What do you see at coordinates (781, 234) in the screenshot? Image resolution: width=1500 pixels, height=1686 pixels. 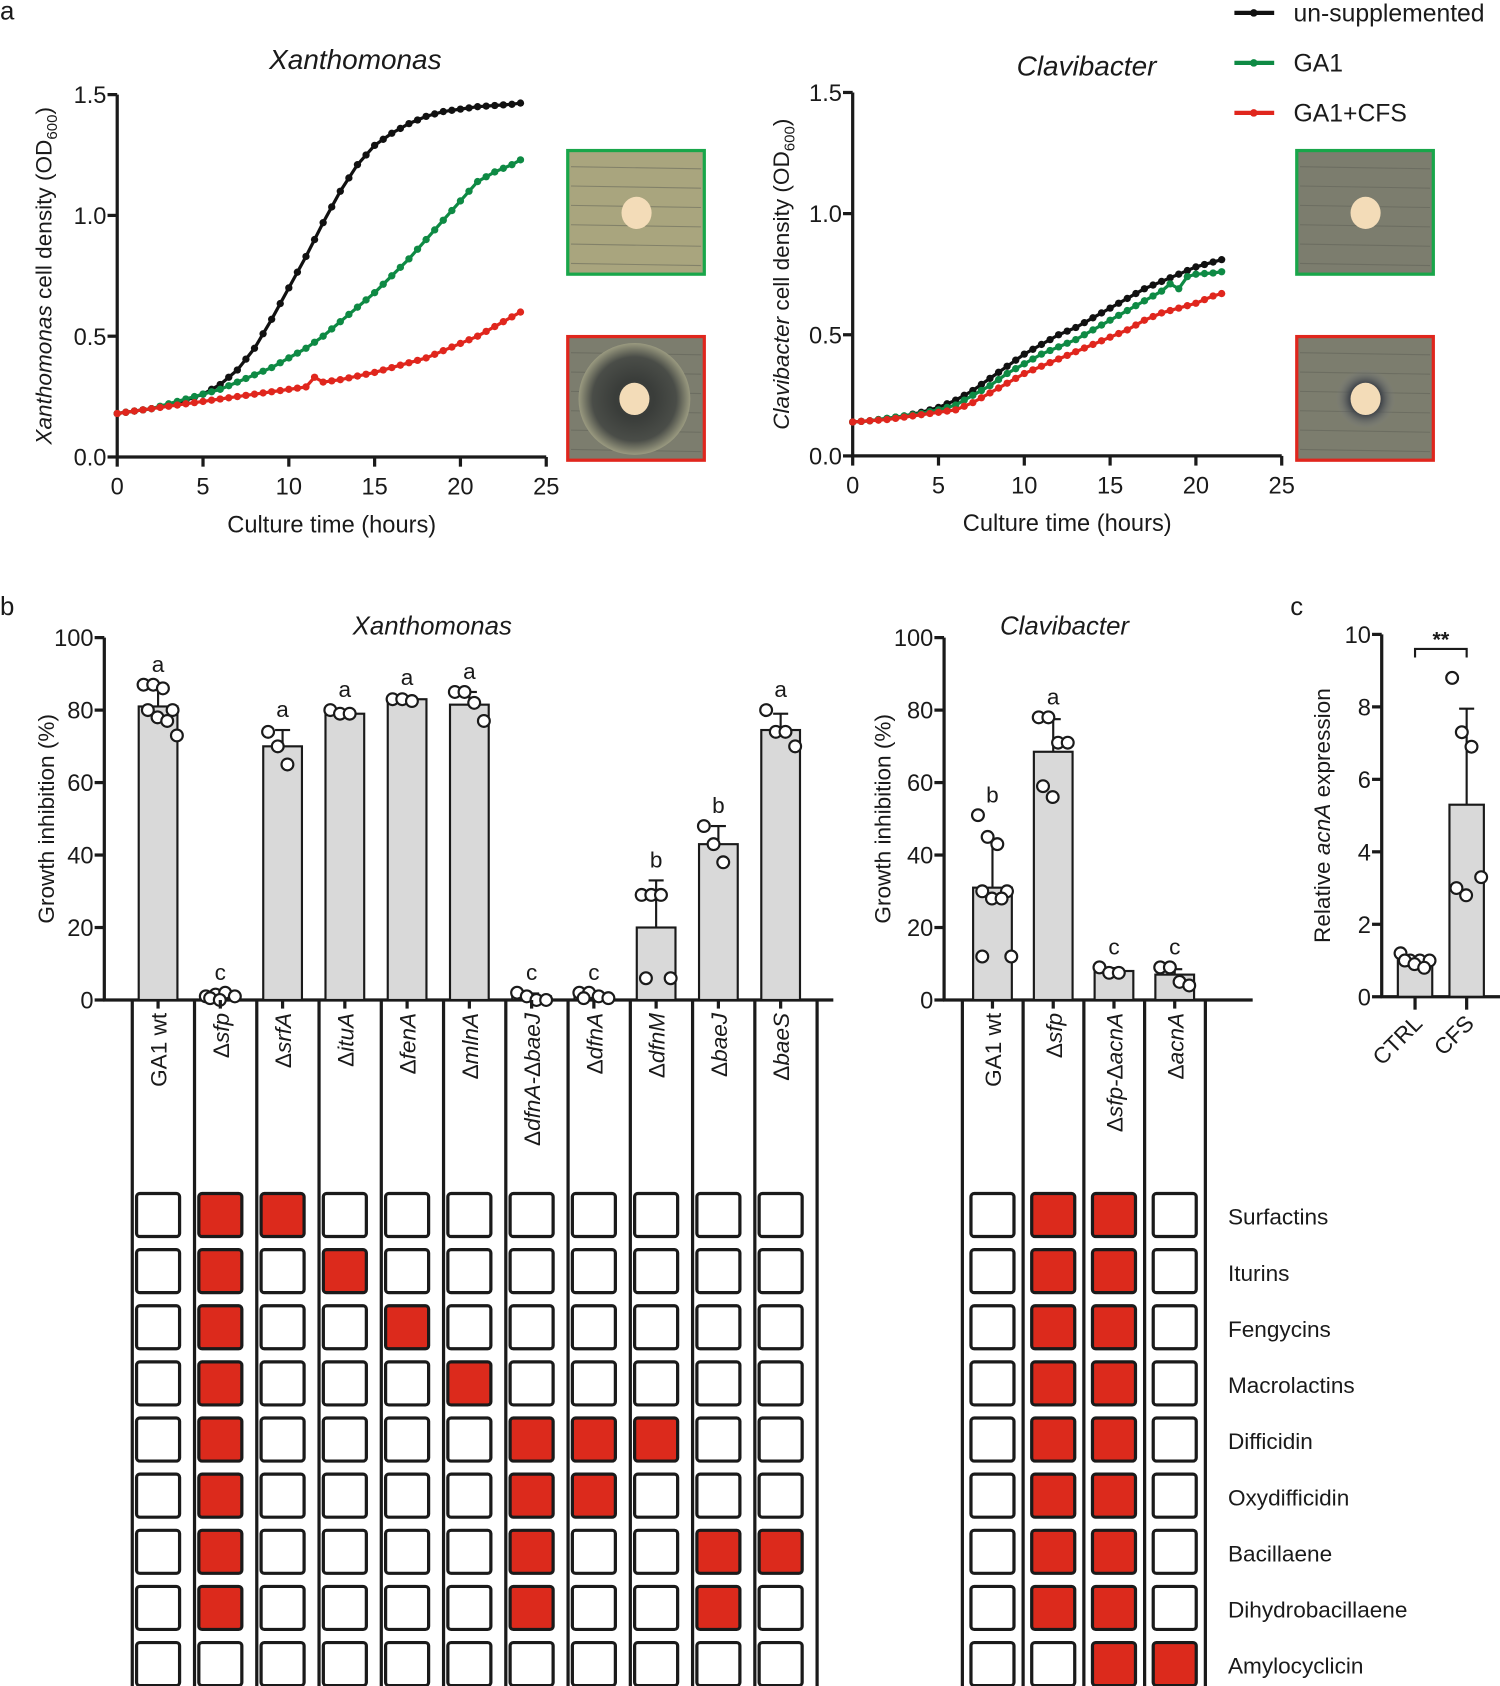 I see `y-axis-label-text: cell density (OD` at bounding box center [781, 234].